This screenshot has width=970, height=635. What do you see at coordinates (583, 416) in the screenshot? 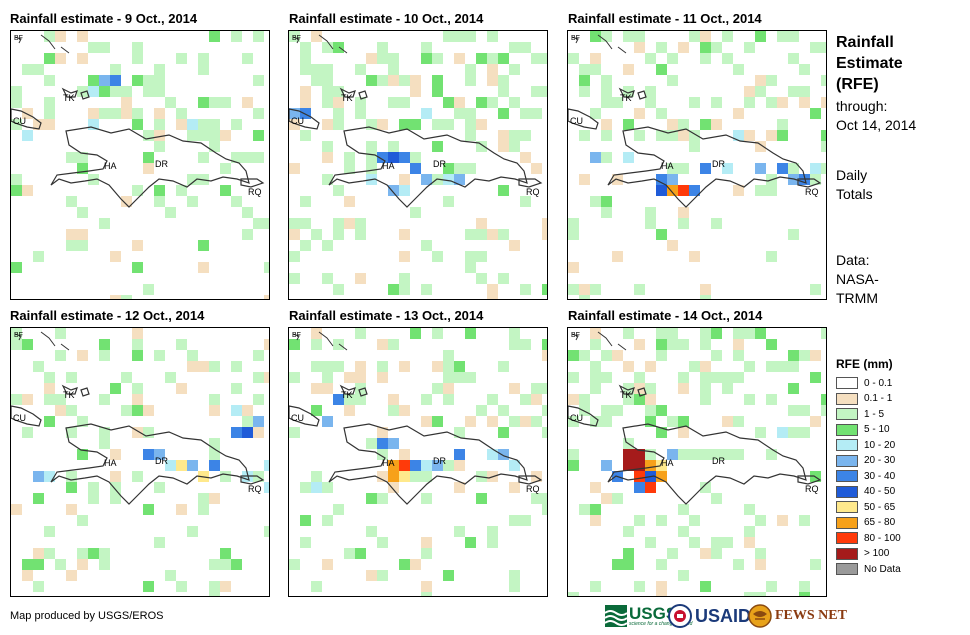
I see `cuba-outline` at bounding box center [583, 416].